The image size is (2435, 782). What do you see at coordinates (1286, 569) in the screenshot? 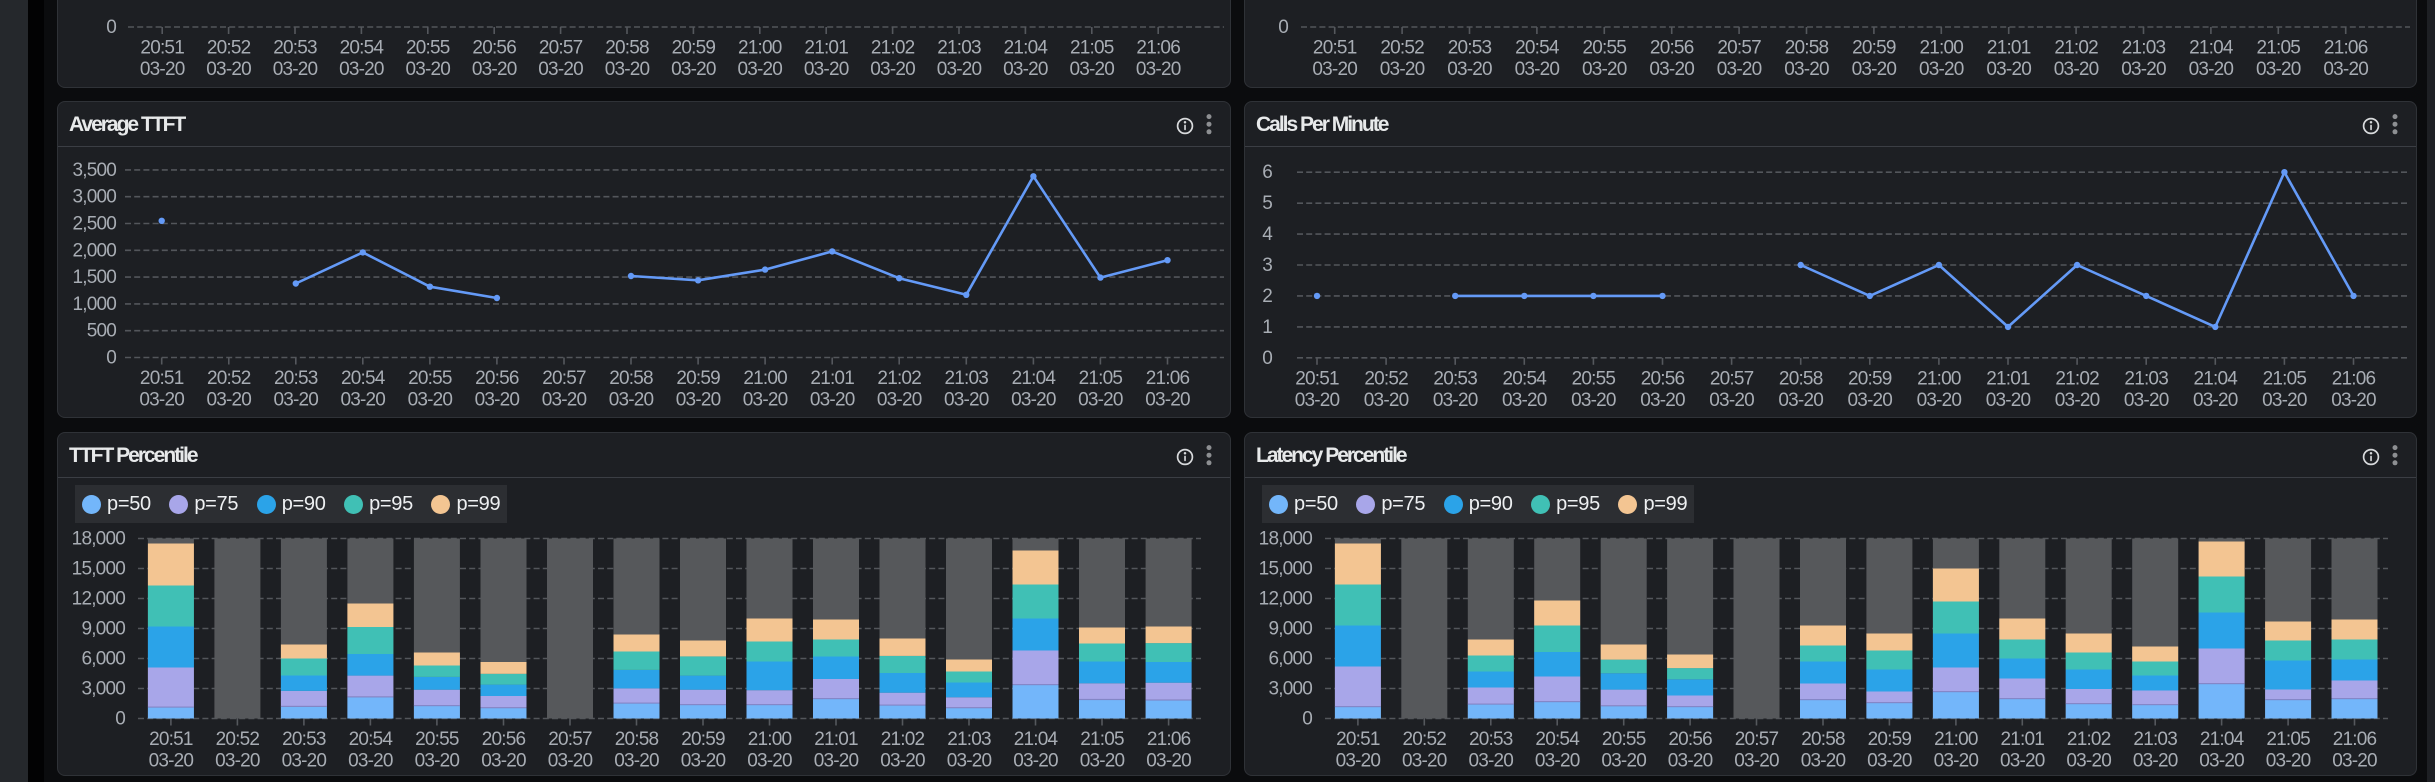
I see `svg-text: 15,000` at bounding box center [1286, 569].